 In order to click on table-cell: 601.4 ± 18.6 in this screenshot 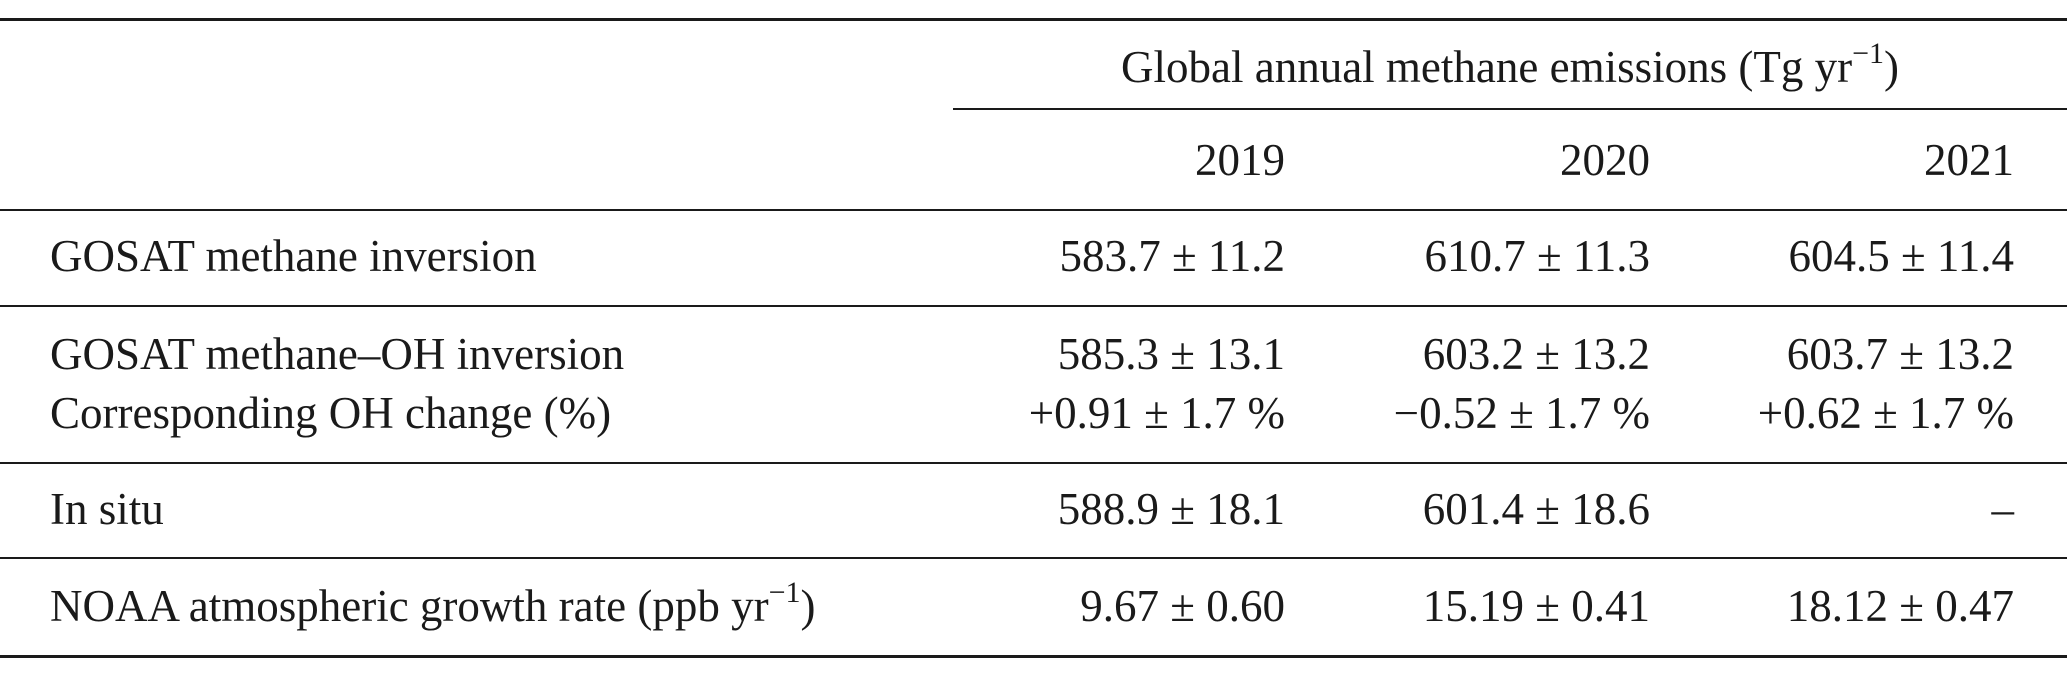, I will do `click(1536, 509)`.